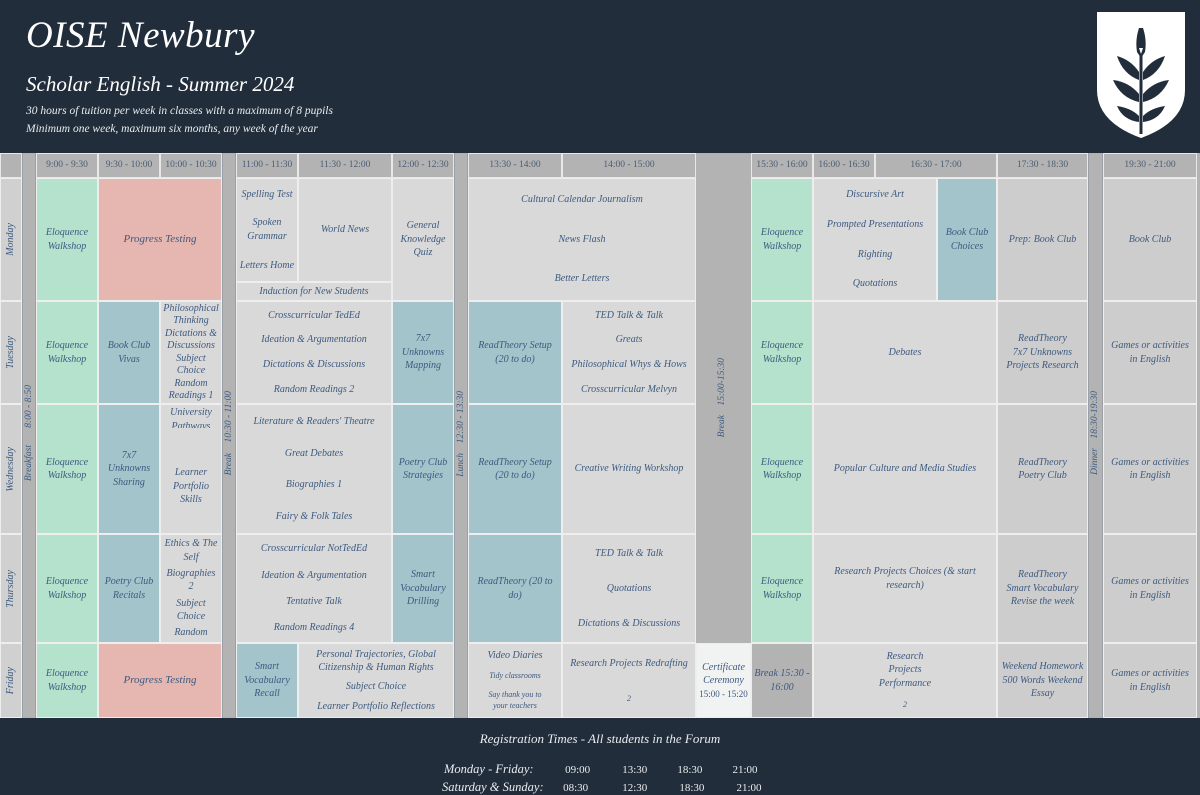 The height and width of the screenshot is (795, 1200). I want to click on tuesday-7x7-unknowns-mapping: 7x7 Unknowns Mapping, so click(423, 352).